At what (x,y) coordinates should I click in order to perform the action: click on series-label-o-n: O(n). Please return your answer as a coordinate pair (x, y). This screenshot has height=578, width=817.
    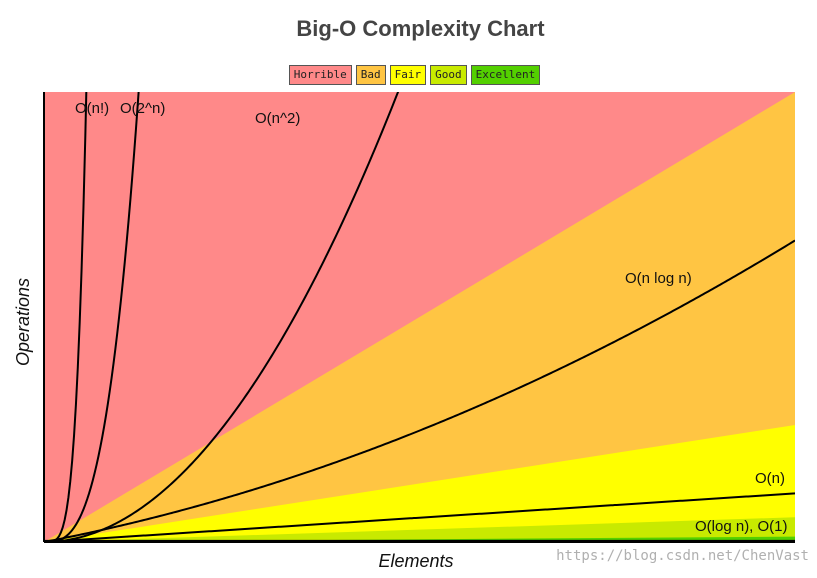
    Looking at the image, I should click on (770, 478).